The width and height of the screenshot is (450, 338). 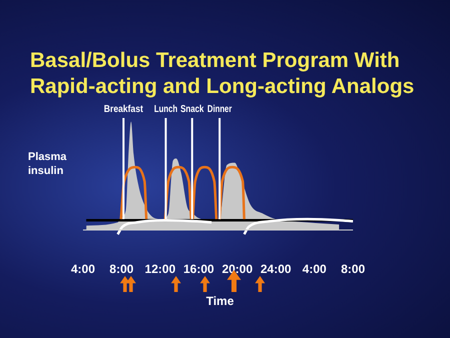 What do you see at coordinates (166, 108) in the screenshot?
I see `ref-line-label: Lunch` at bounding box center [166, 108].